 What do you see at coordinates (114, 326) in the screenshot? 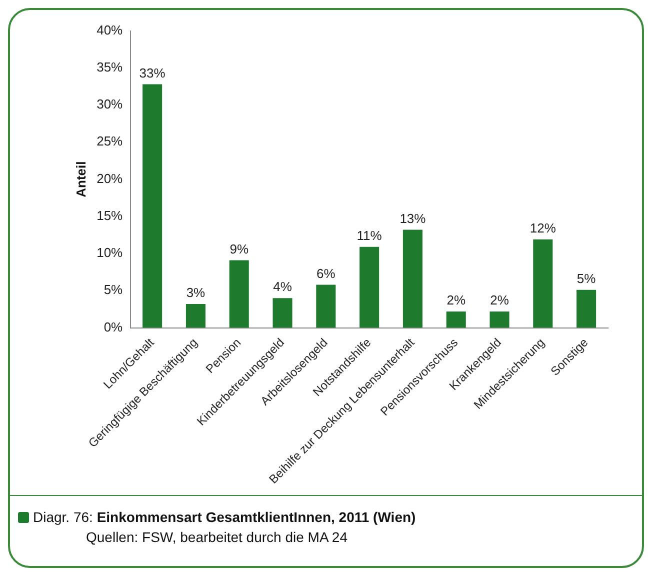
I see `y-tick-label: 0%` at bounding box center [114, 326].